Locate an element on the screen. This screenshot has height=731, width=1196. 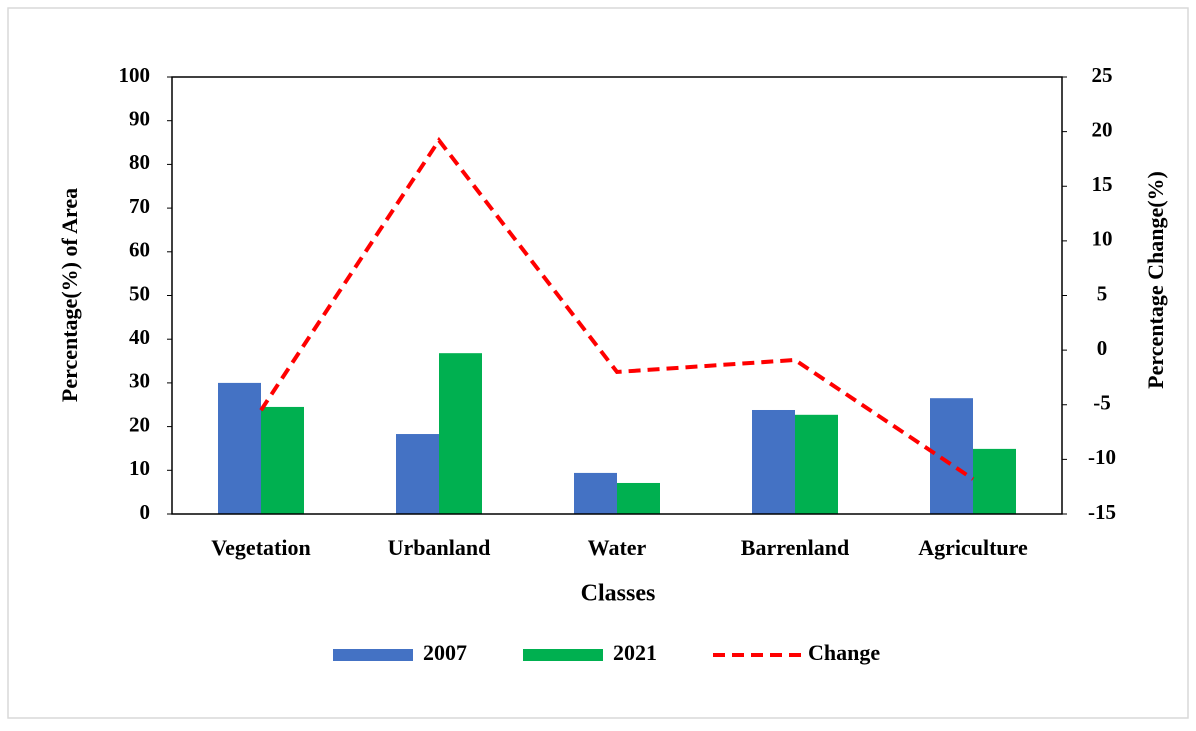
x-tick-label: Barrenland is located at coordinates (795, 547).